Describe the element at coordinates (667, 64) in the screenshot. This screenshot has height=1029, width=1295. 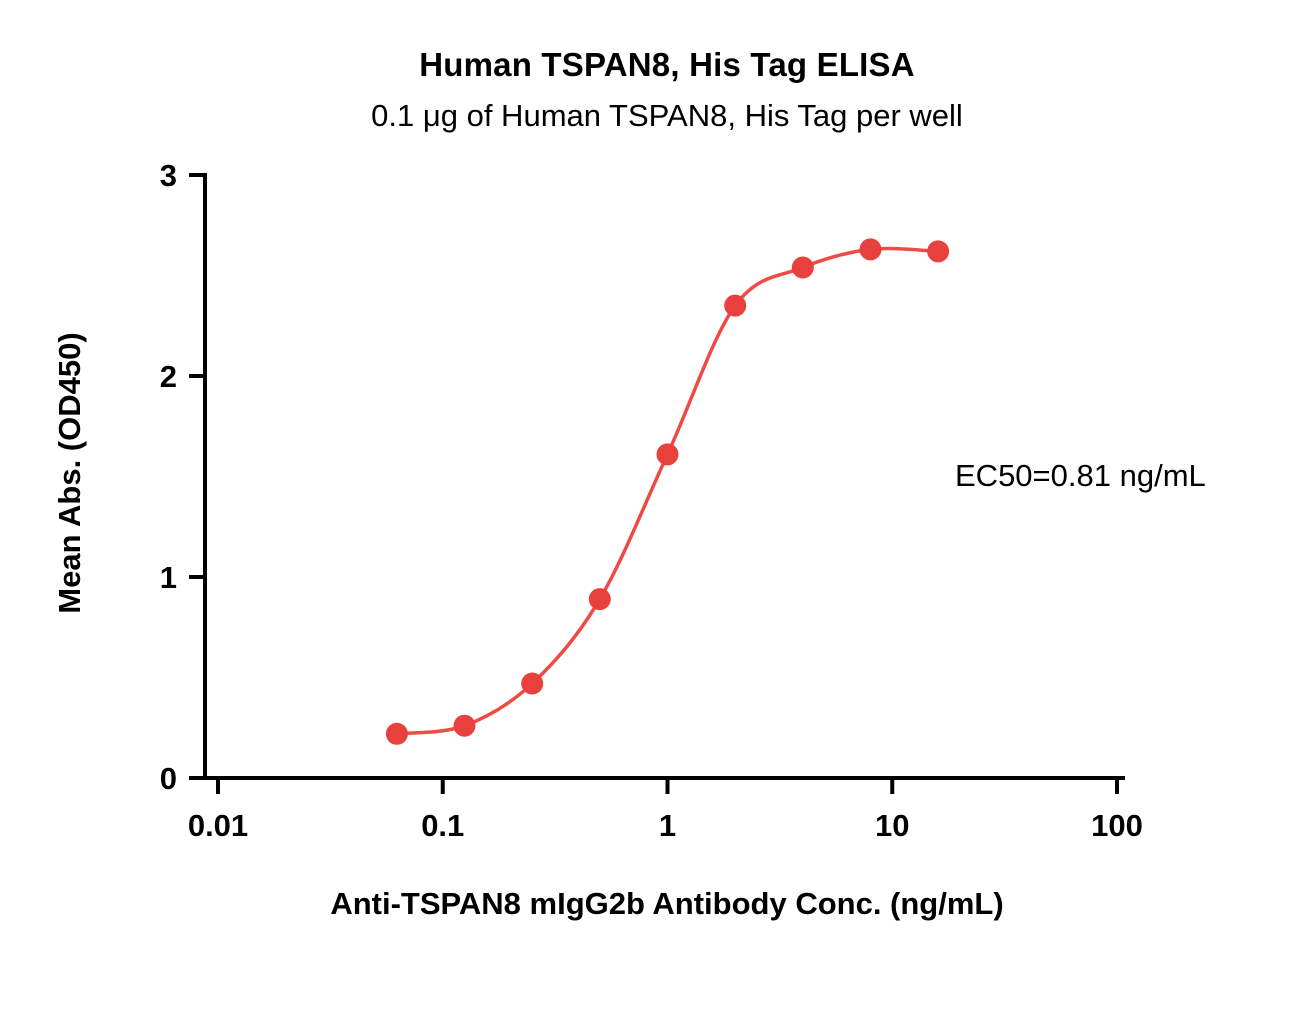
I see `chart-title: Human TSPAN8, His Tag ELISA` at that location.